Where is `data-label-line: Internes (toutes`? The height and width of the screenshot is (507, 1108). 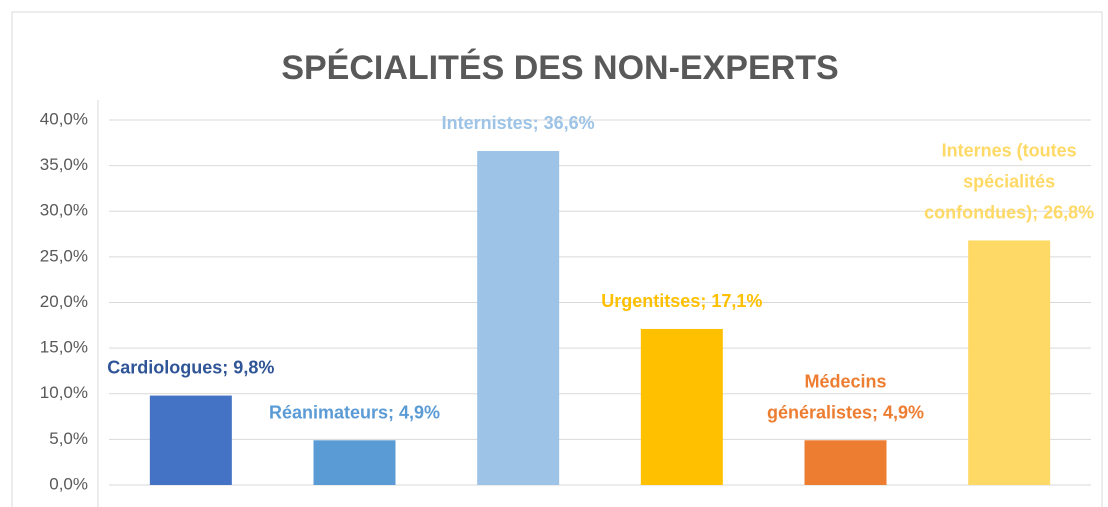 data-label-line: Internes (toutes is located at coordinates (1009, 150).